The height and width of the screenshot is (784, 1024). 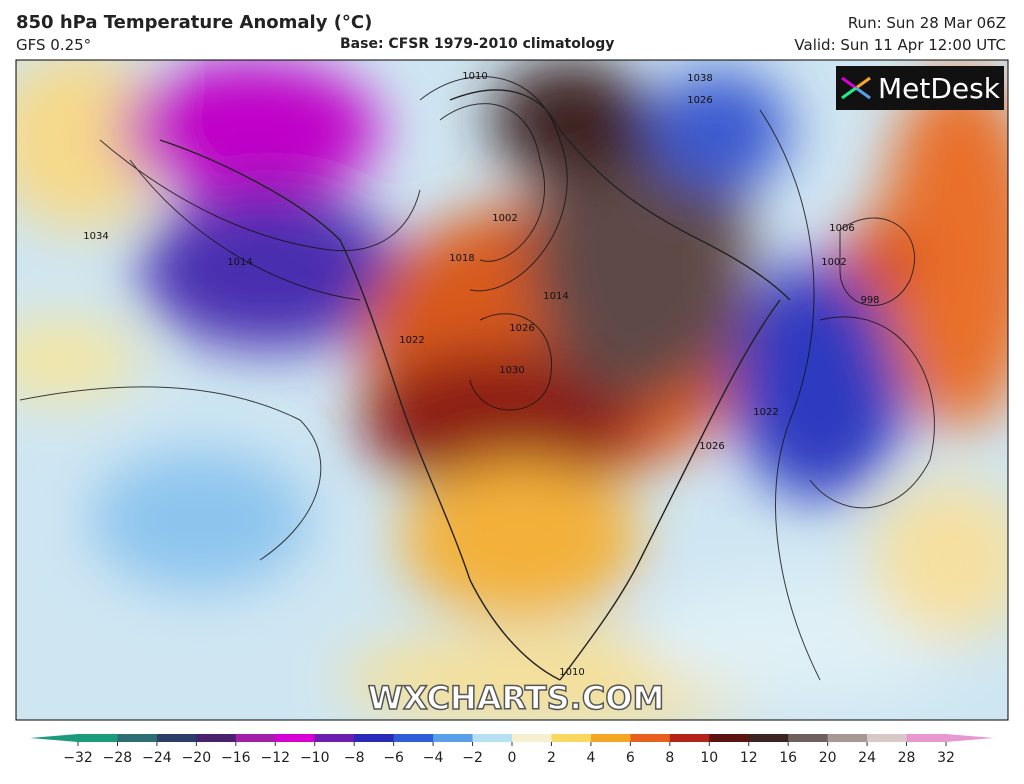 What do you see at coordinates (194, 22) in the screenshot?
I see `title: 850 hPa Temperature Anomaly (°C)` at bounding box center [194, 22].